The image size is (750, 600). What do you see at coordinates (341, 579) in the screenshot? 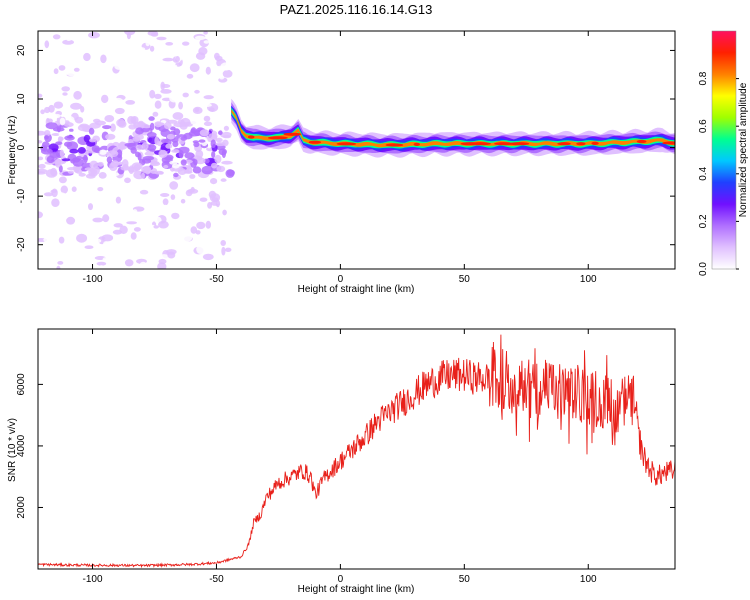
I see `x-tick-label: 0` at bounding box center [341, 579].